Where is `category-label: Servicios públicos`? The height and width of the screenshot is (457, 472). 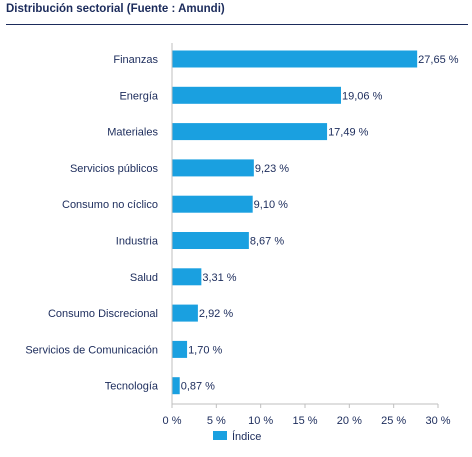 category-label: Servicios públicos is located at coordinates (114, 169).